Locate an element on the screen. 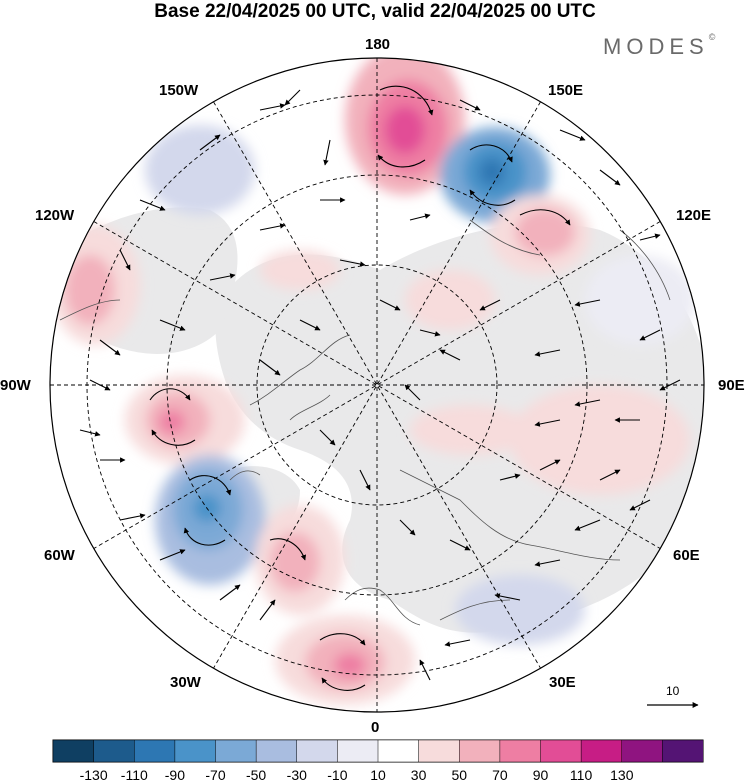 This screenshot has width=750, height=783. vector-scale-label: 10 is located at coordinates (673, 691).